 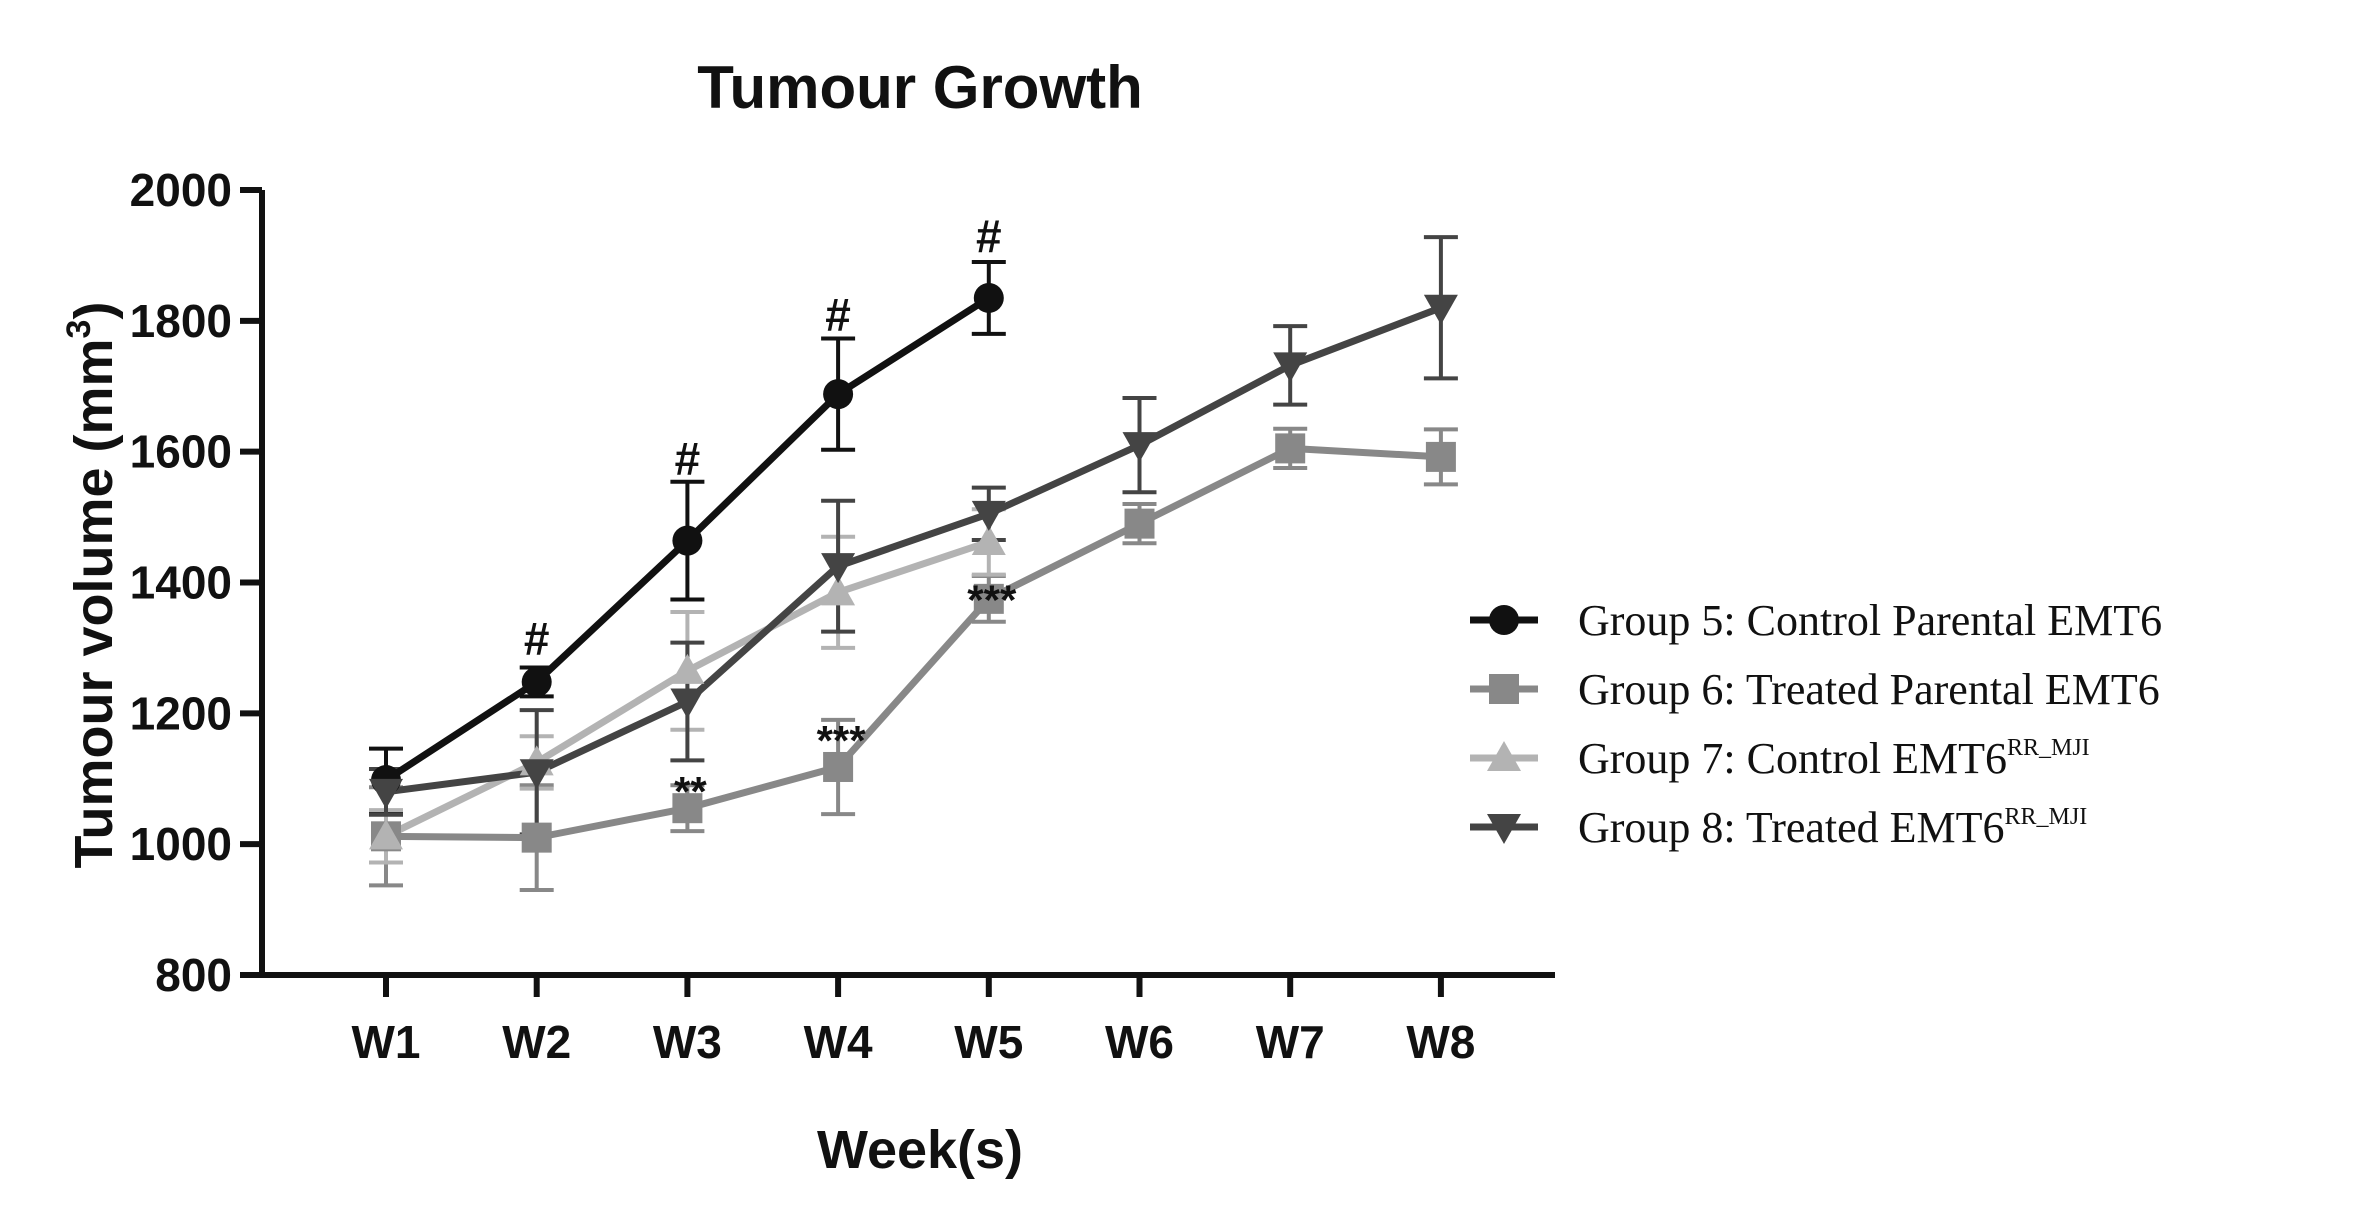 What do you see at coordinates (181, 713) in the screenshot?
I see `y-tick-label-1200: 1200` at bounding box center [181, 713].